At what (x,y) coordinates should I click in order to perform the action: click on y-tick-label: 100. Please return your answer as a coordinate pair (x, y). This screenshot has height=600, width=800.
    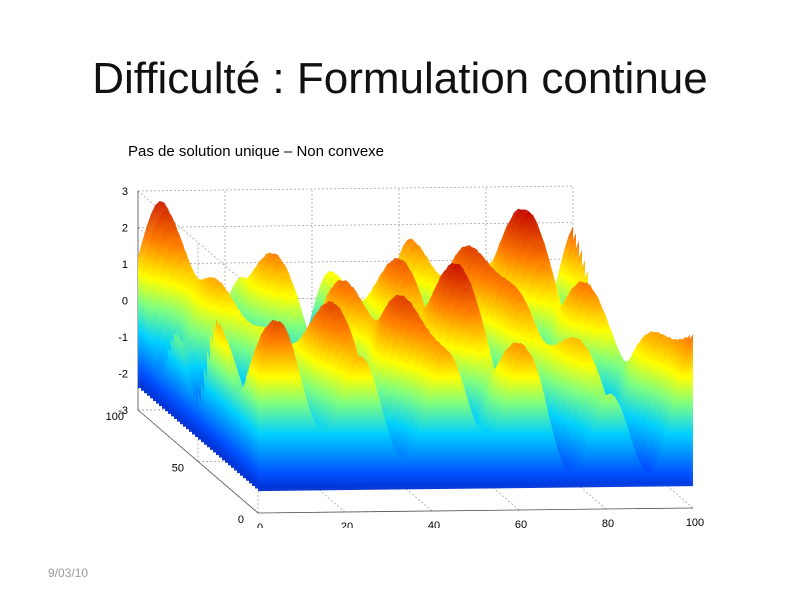
    Looking at the image, I should click on (115, 417).